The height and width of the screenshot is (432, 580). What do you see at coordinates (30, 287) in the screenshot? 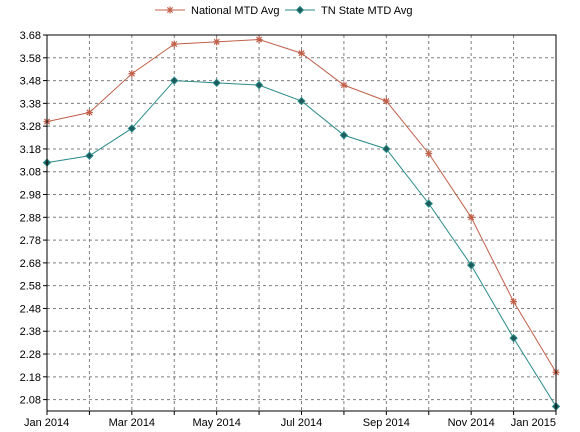
I see `y-tick-label: 2.58` at bounding box center [30, 287].